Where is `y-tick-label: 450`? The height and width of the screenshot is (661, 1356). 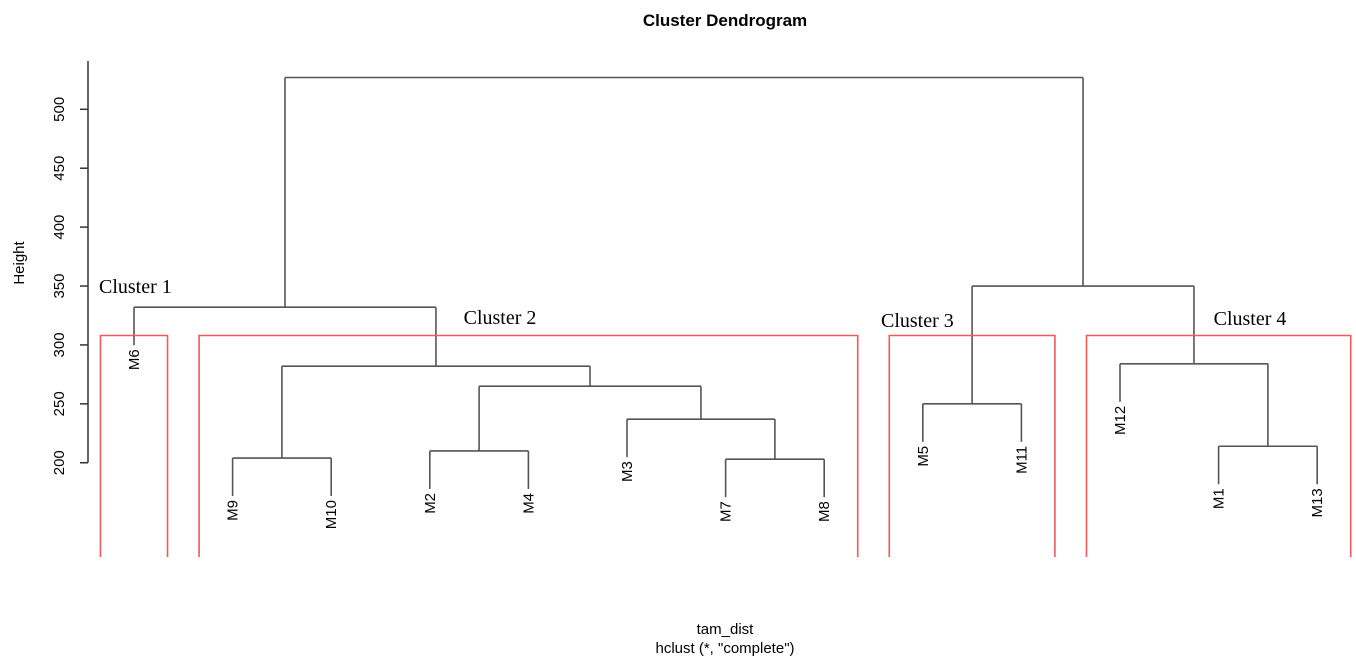 y-tick-label: 450 is located at coordinates (59, 168).